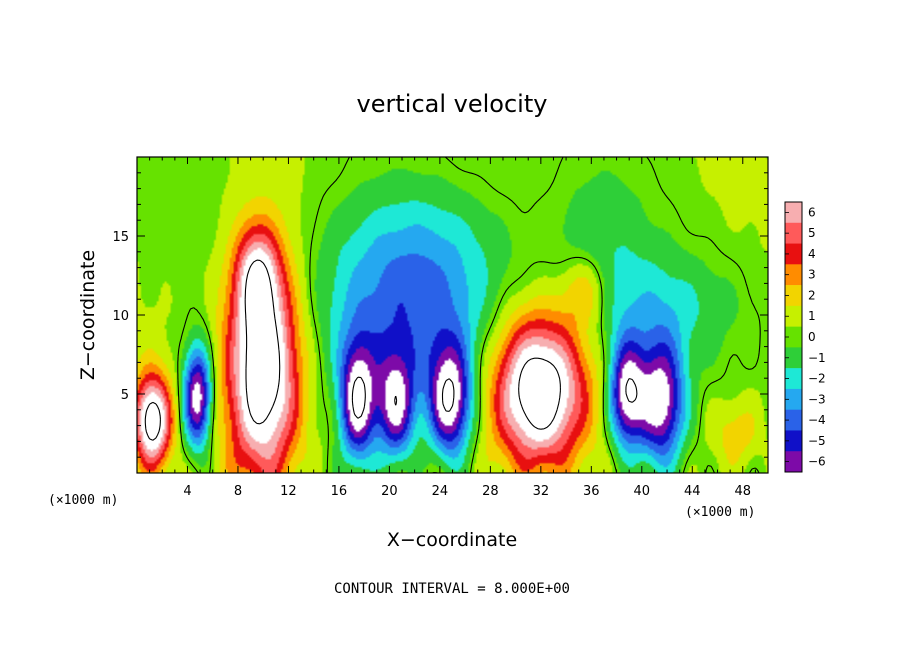 Image resolution: width=904 pixels, height=654 pixels. What do you see at coordinates (120, 237) in the screenshot?
I see `y-tick-label: 15` at bounding box center [120, 237].